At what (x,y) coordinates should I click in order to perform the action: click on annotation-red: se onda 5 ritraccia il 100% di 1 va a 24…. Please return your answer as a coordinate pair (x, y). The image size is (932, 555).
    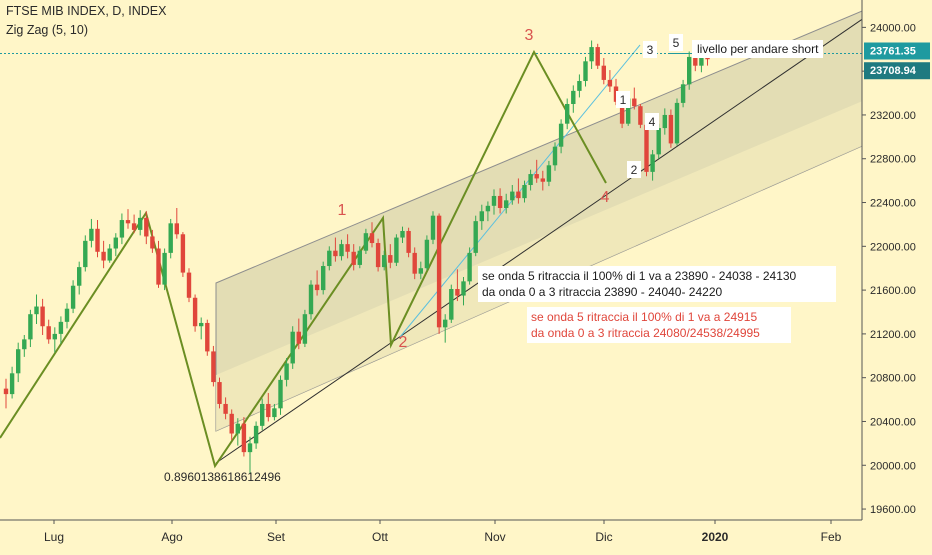
    Looking at the image, I should click on (659, 325).